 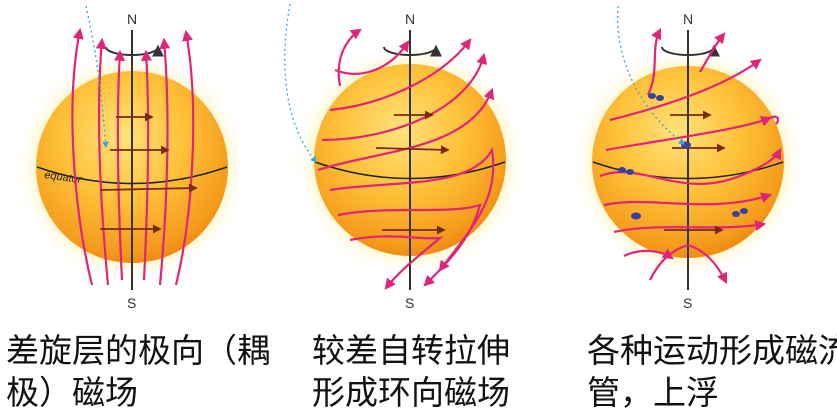 What do you see at coordinates (653, 392) in the screenshot?
I see `panel-3-caption-line: 管，上浮` at bounding box center [653, 392].